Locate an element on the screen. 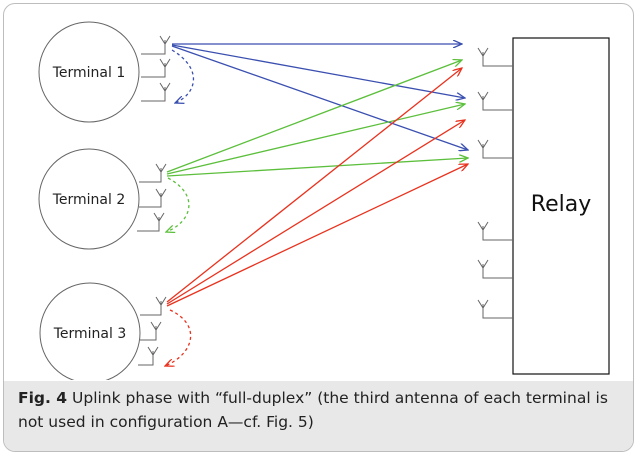 This screenshot has width=639, height=457. terminal-3-circle is located at coordinates (90, 331).